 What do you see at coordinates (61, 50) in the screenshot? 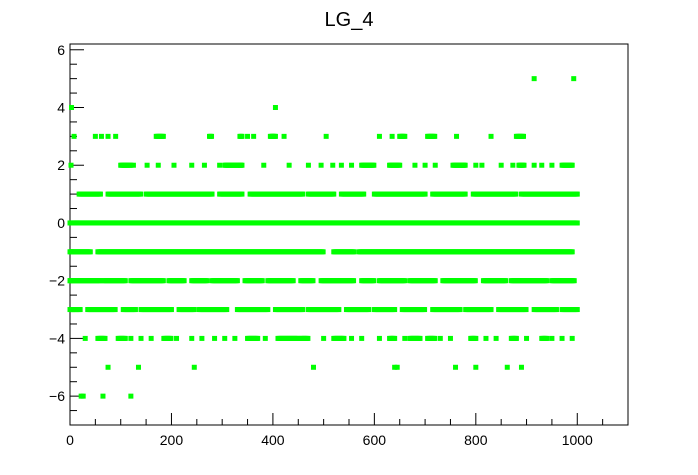
I see `y-tick-label: 6` at bounding box center [61, 50].